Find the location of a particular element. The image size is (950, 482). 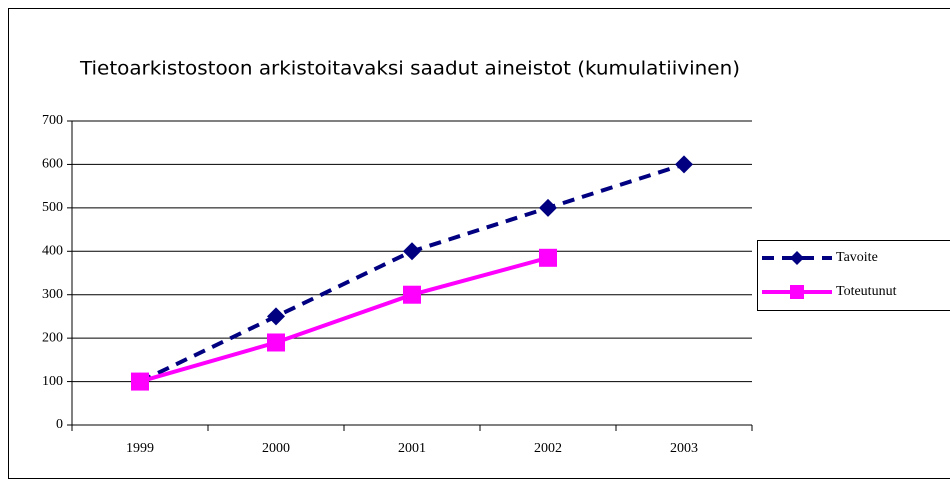

x-tick-label: 2000 is located at coordinates (276, 448).